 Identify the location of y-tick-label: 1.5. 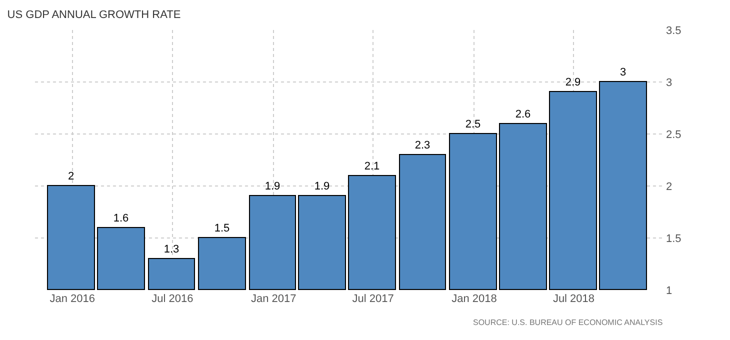
(674, 238).